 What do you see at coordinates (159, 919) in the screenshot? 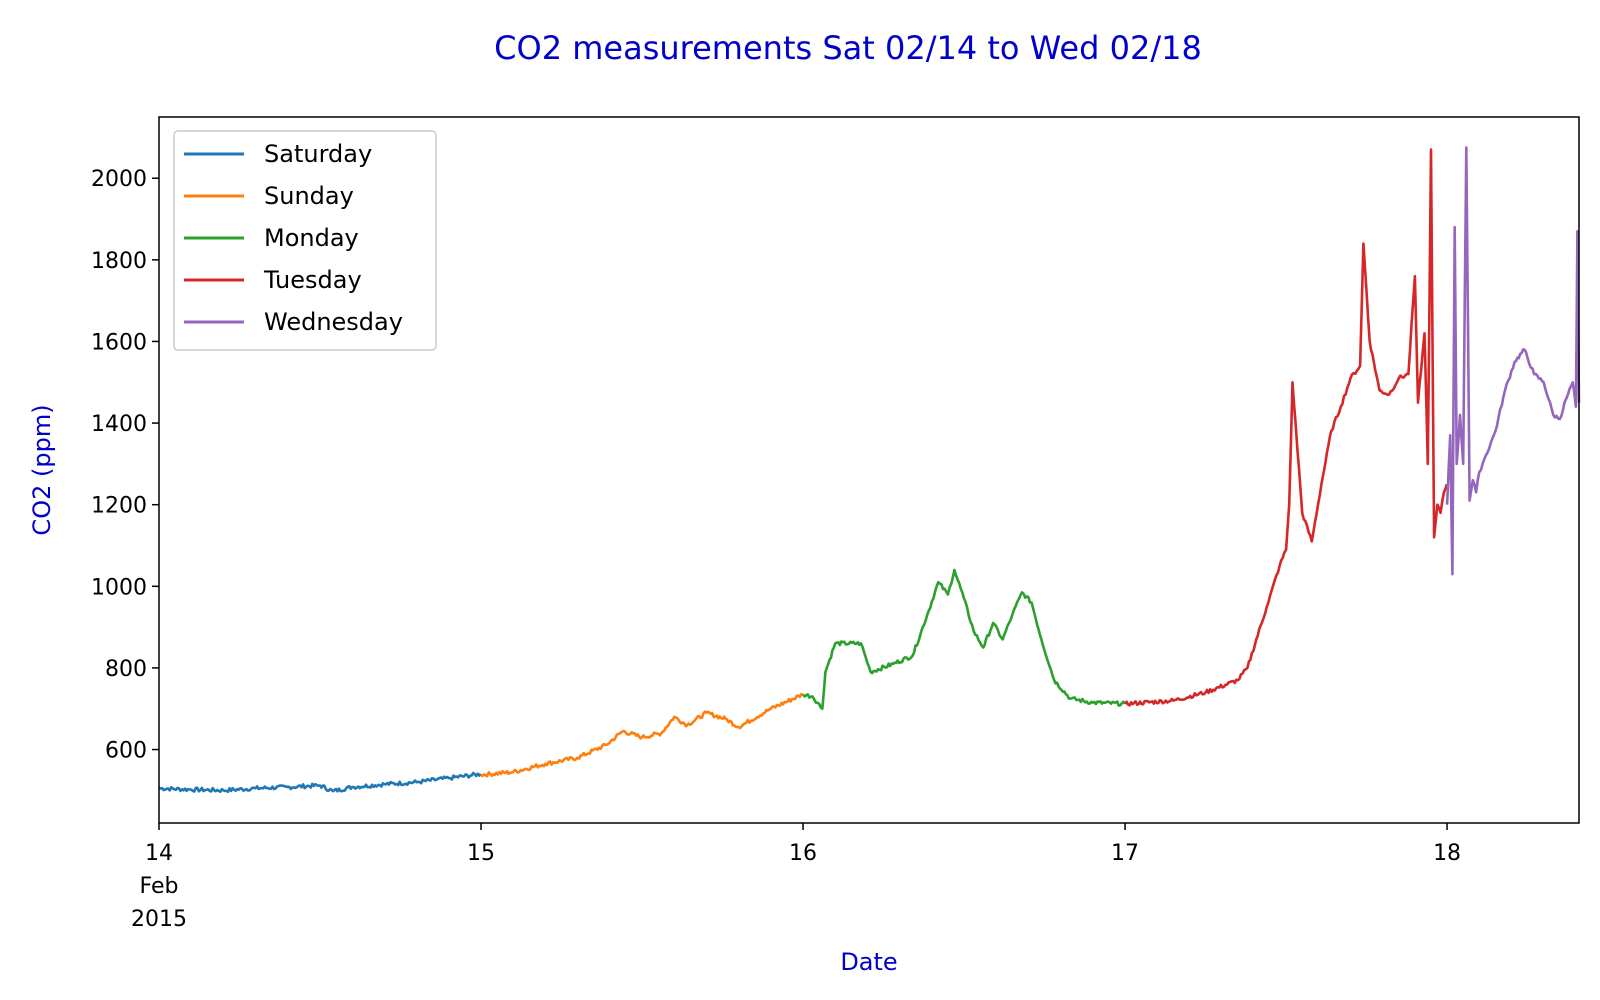
I see `x-tick-label: 2015` at bounding box center [159, 919].